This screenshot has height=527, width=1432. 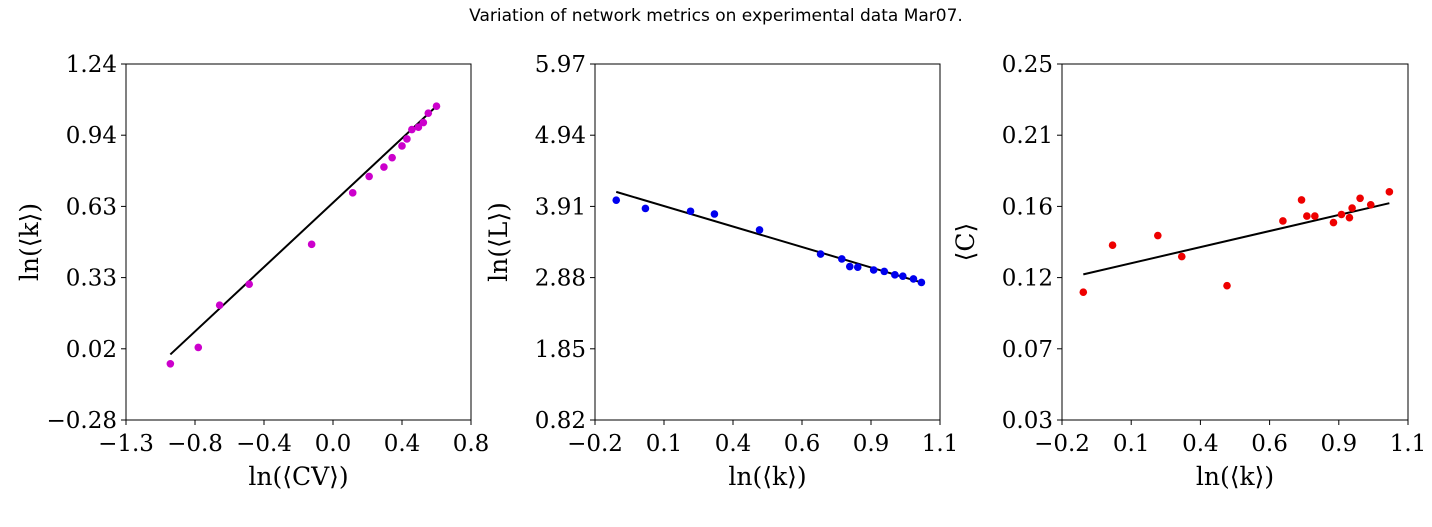 What do you see at coordinates (91, 136) in the screenshot?
I see `y-tick-label: 0.94` at bounding box center [91, 136].